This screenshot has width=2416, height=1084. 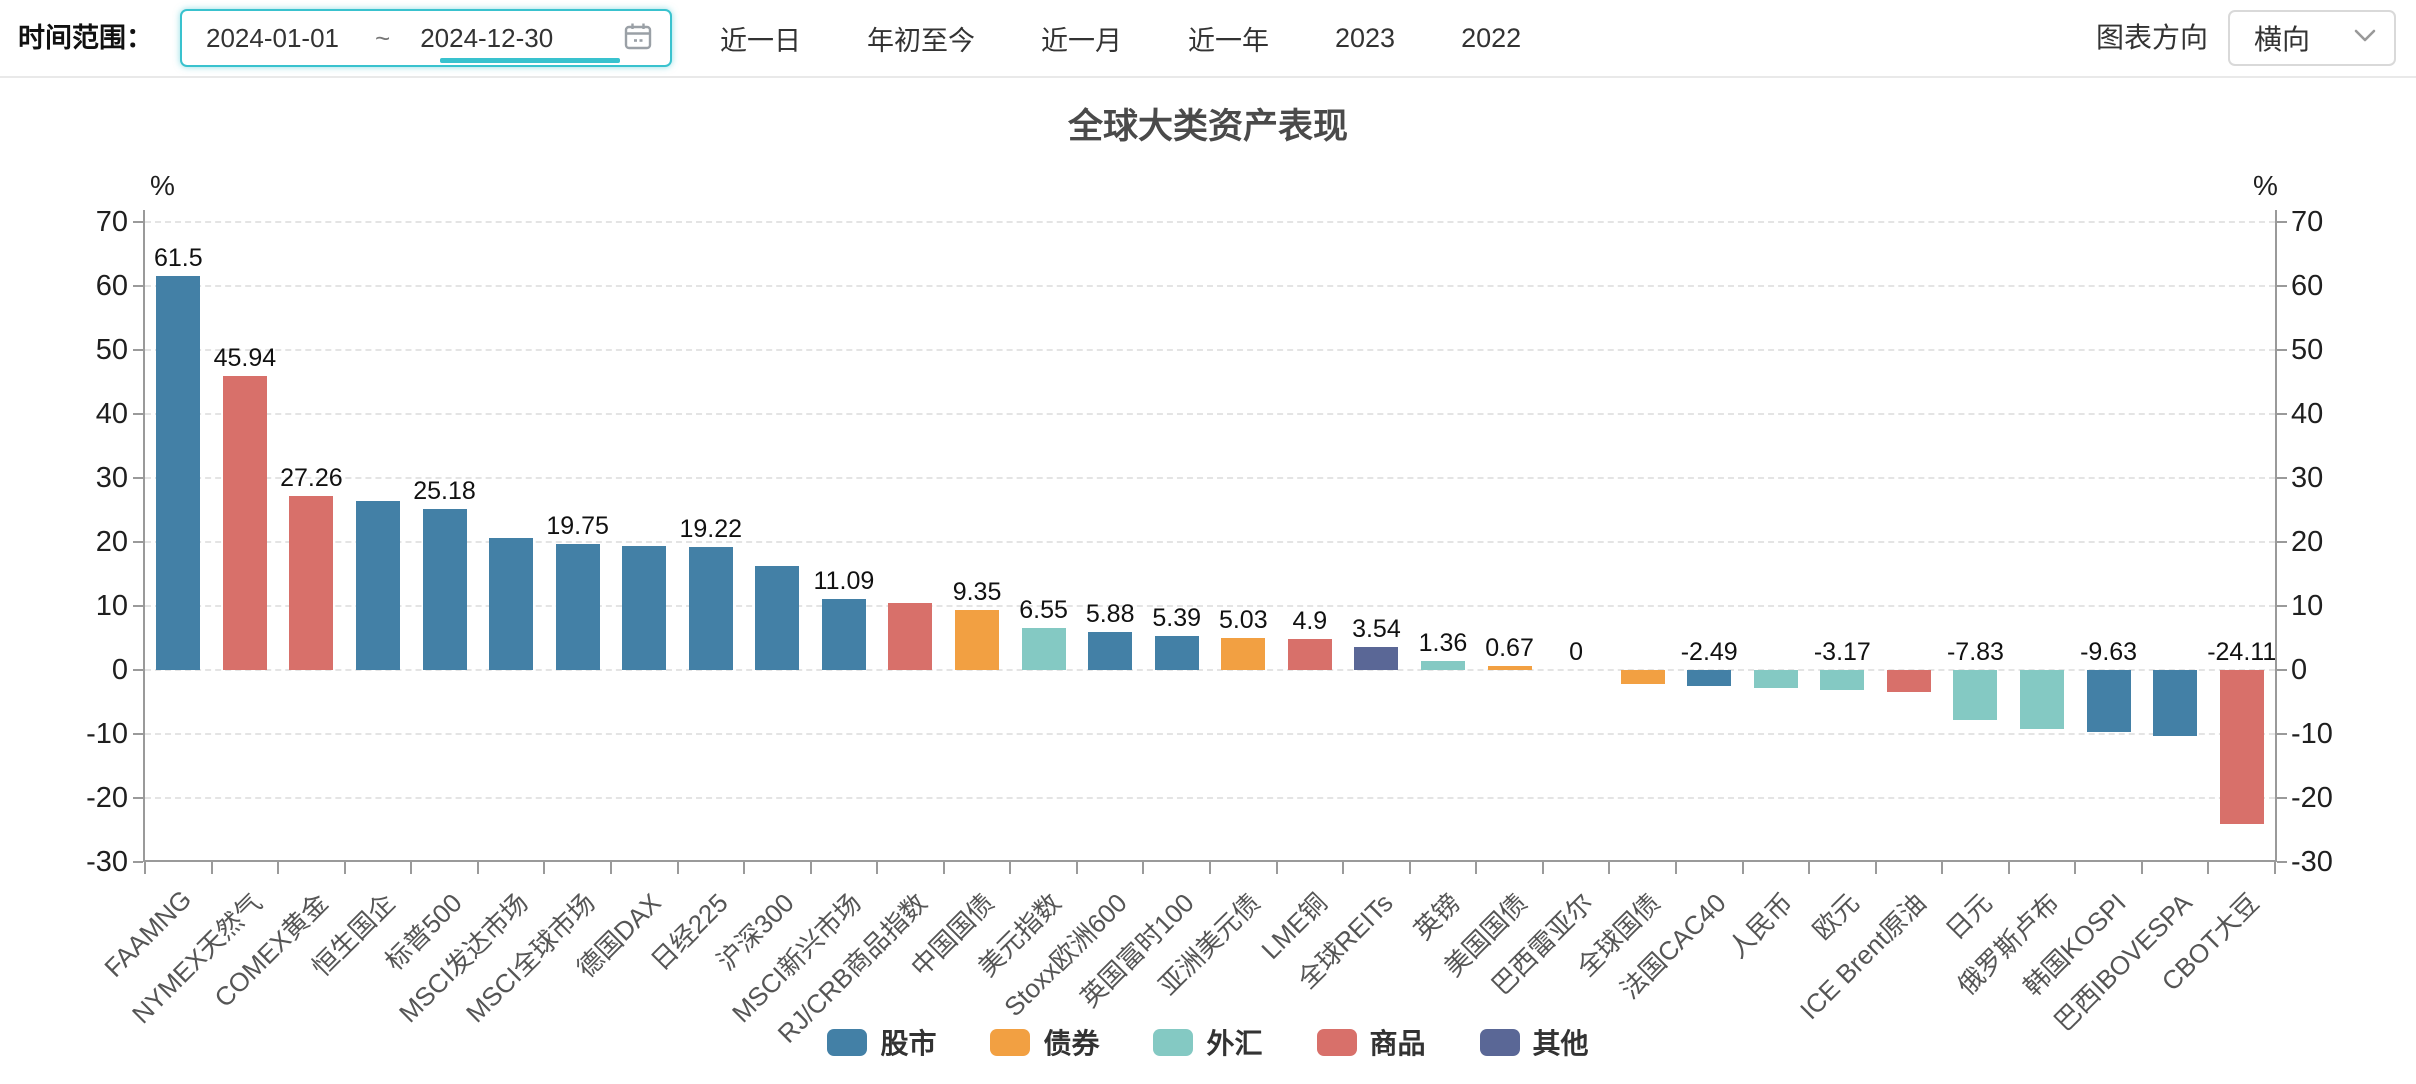 What do you see at coordinates (2276, 536) in the screenshot?
I see `y-axis-right` at bounding box center [2276, 536].